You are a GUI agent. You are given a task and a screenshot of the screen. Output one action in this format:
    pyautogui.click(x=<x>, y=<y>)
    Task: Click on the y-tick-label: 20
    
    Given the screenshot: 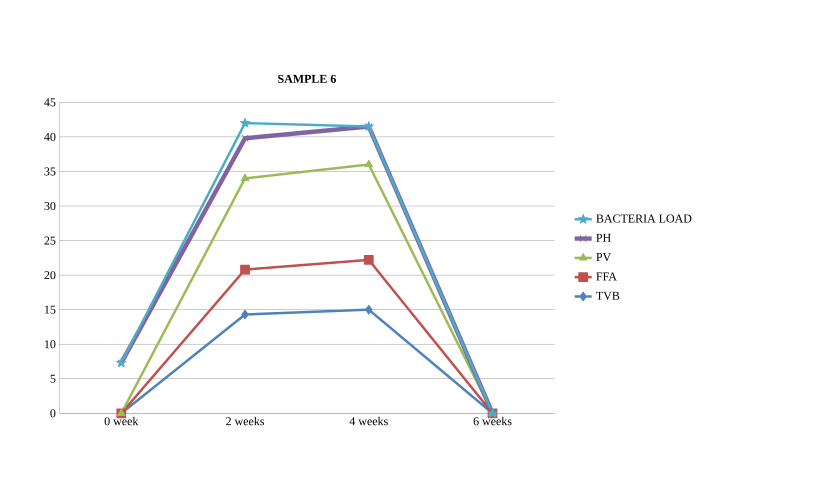 What is the action you would take?
    pyautogui.click(x=50, y=275)
    